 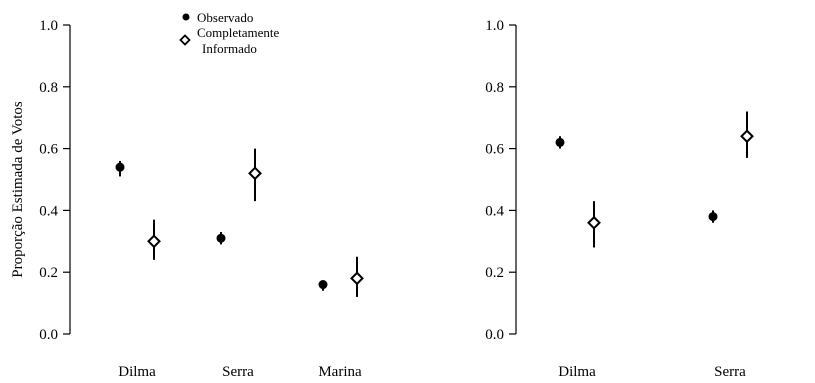 I want to click on y-tick-label-0-2: 0.4, so click(x=48, y=211).